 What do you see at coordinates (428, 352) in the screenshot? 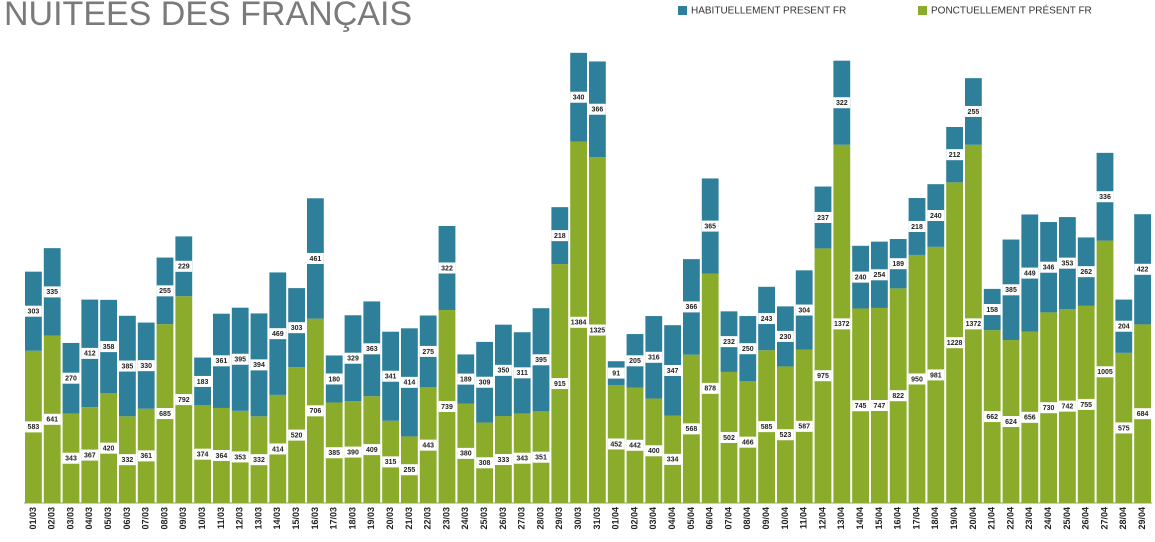
I see `data-label: 275` at bounding box center [428, 352].